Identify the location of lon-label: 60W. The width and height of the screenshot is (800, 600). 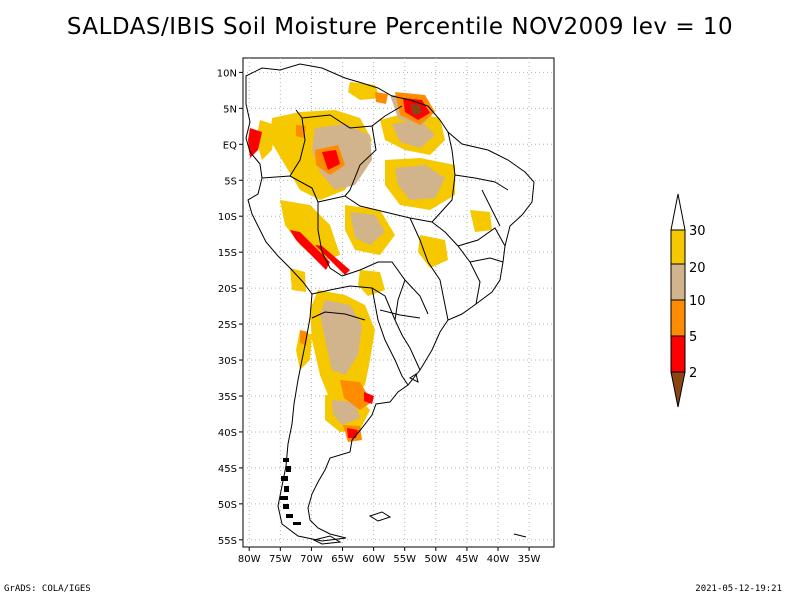
(373, 559).